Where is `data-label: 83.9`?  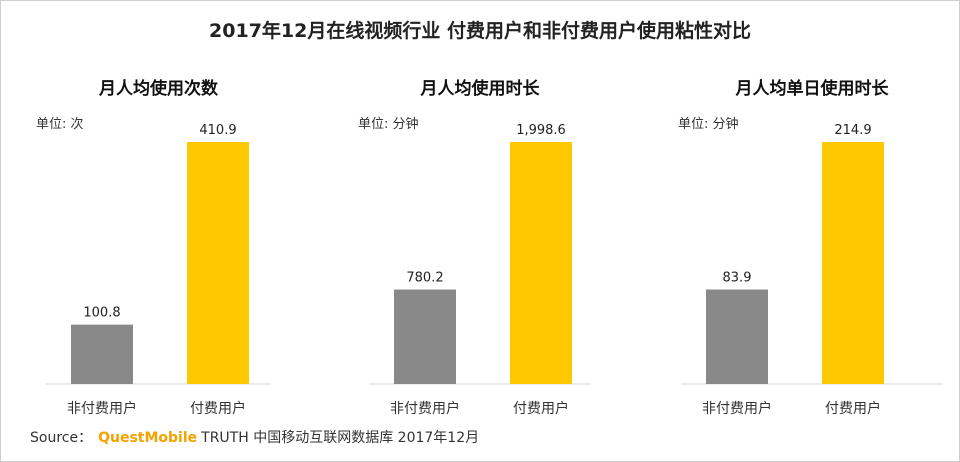 data-label: 83.9 is located at coordinates (737, 278).